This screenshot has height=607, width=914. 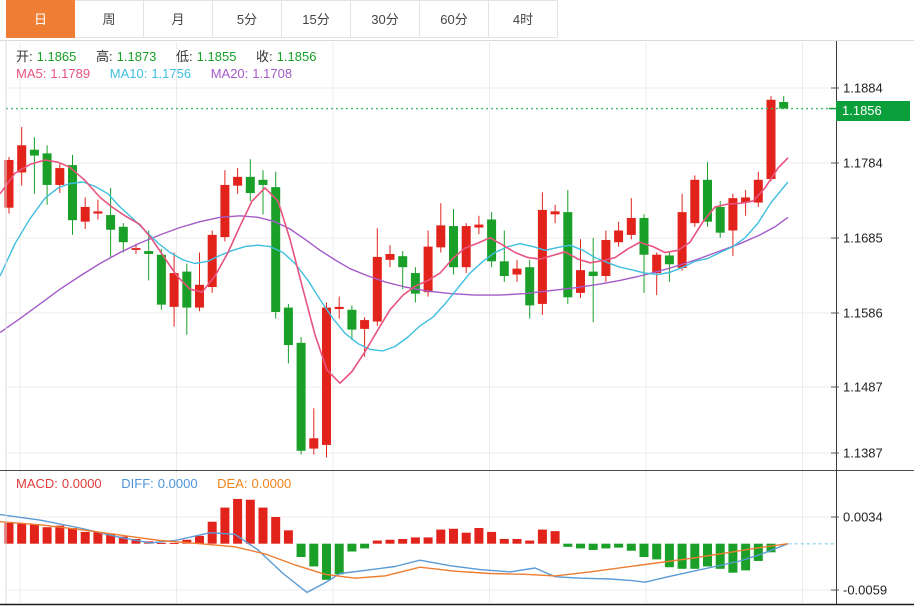 What do you see at coordinates (24, 56) in the screenshot?
I see `open-label: 开:` at bounding box center [24, 56].